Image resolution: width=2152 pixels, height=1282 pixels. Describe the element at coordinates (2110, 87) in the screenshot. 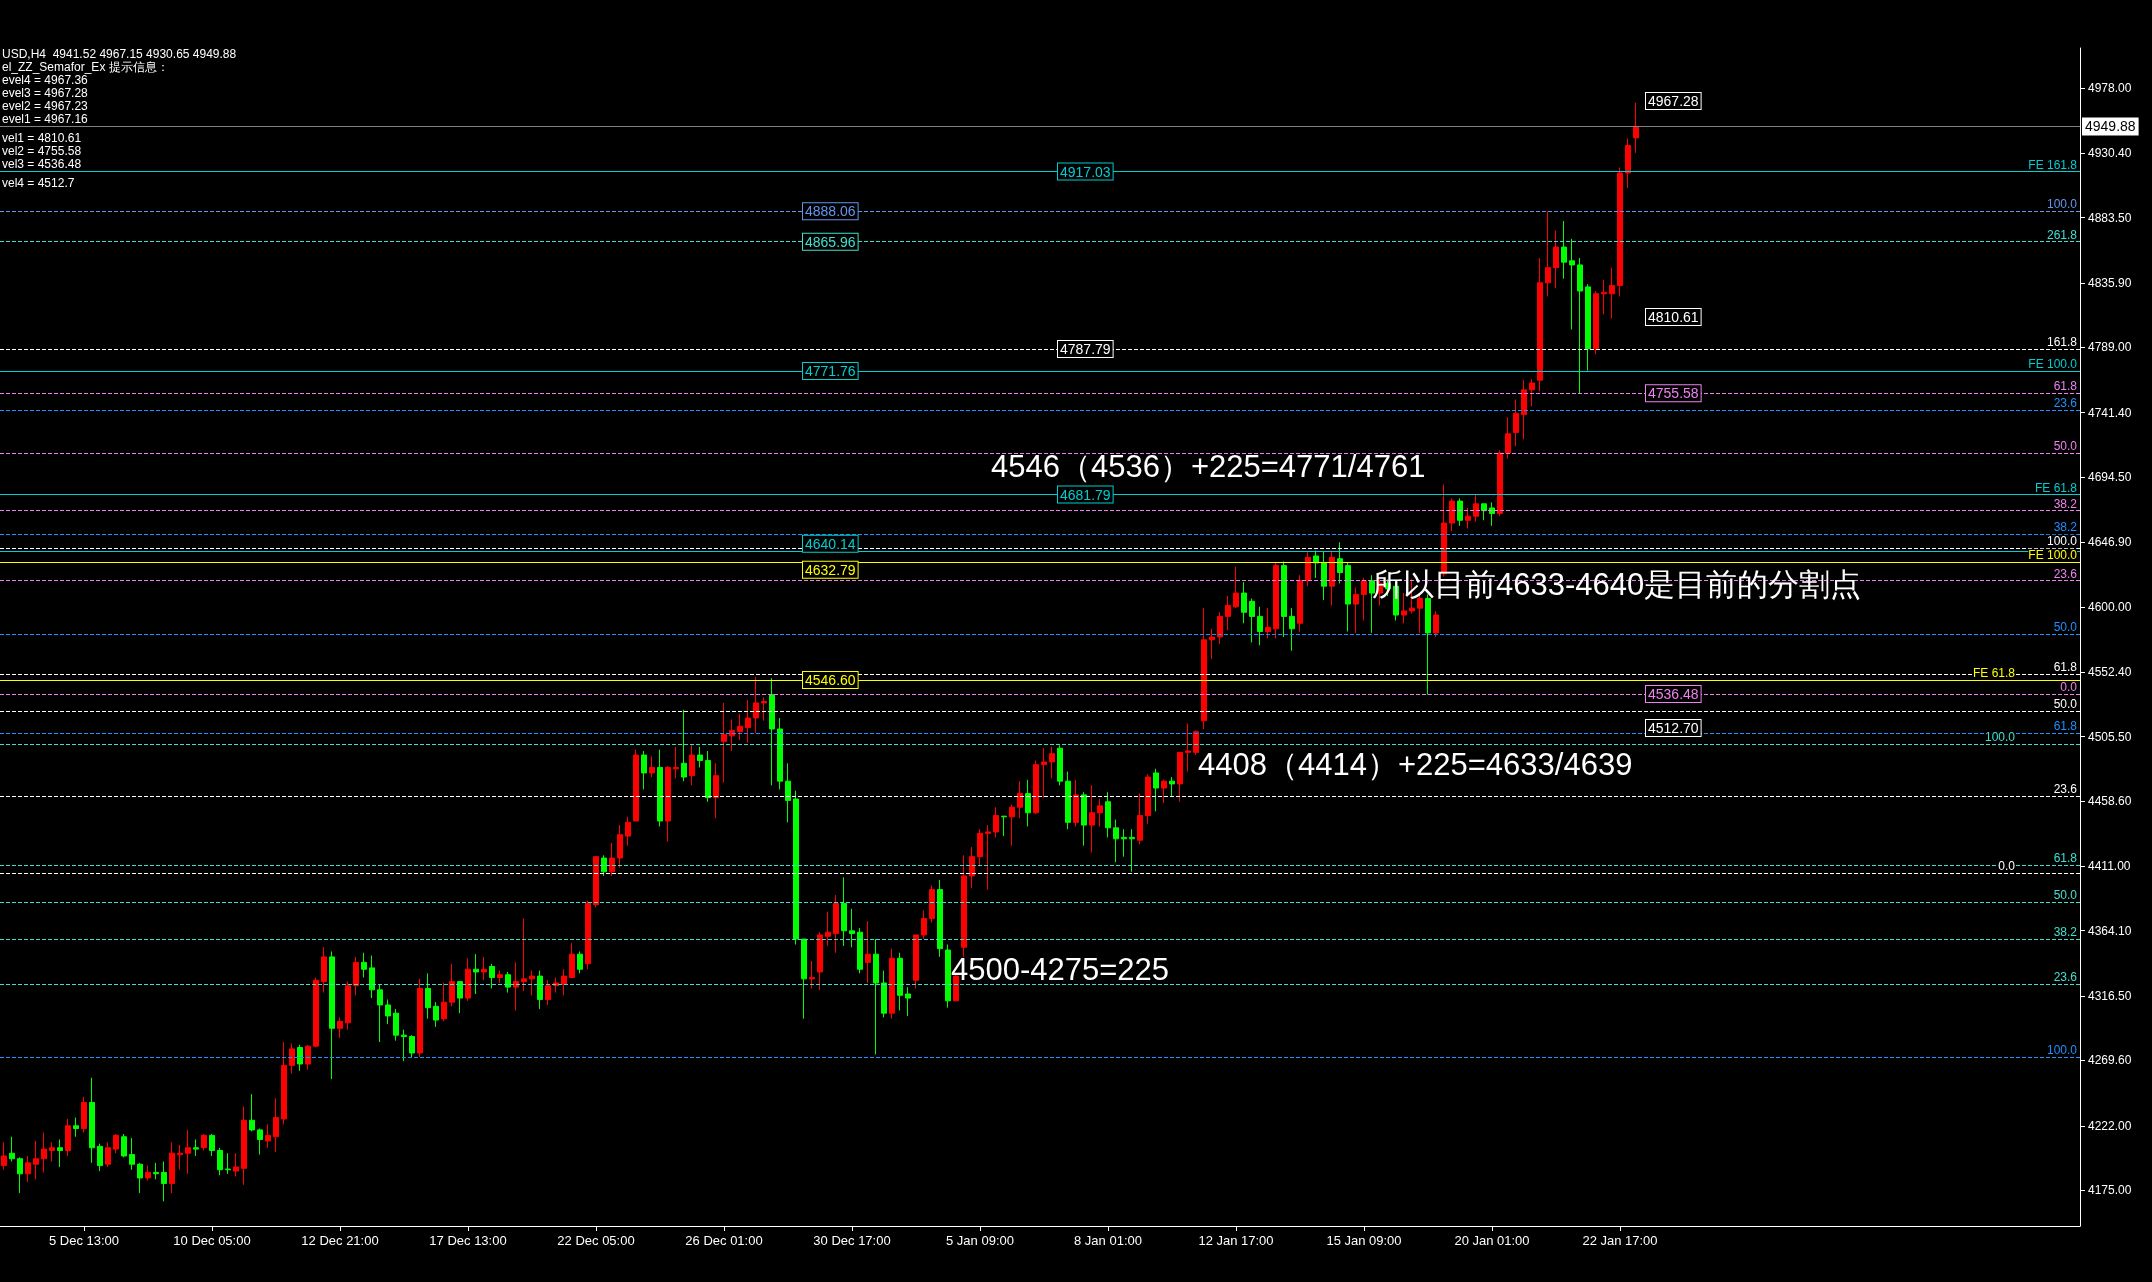

I see `y-tick-label: 4978.00` at that location.